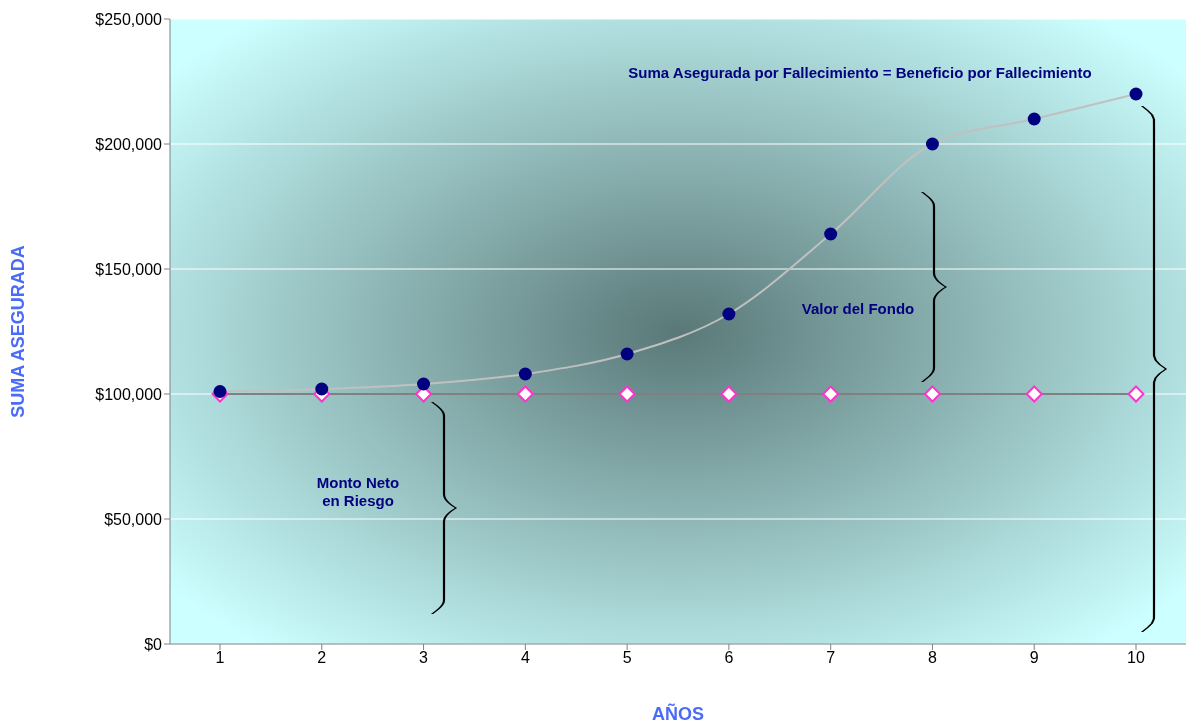 The height and width of the screenshot is (728, 1186). What do you see at coordinates (932, 658) in the screenshot?
I see `x-tick-label: 8` at bounding box center [932, 658].